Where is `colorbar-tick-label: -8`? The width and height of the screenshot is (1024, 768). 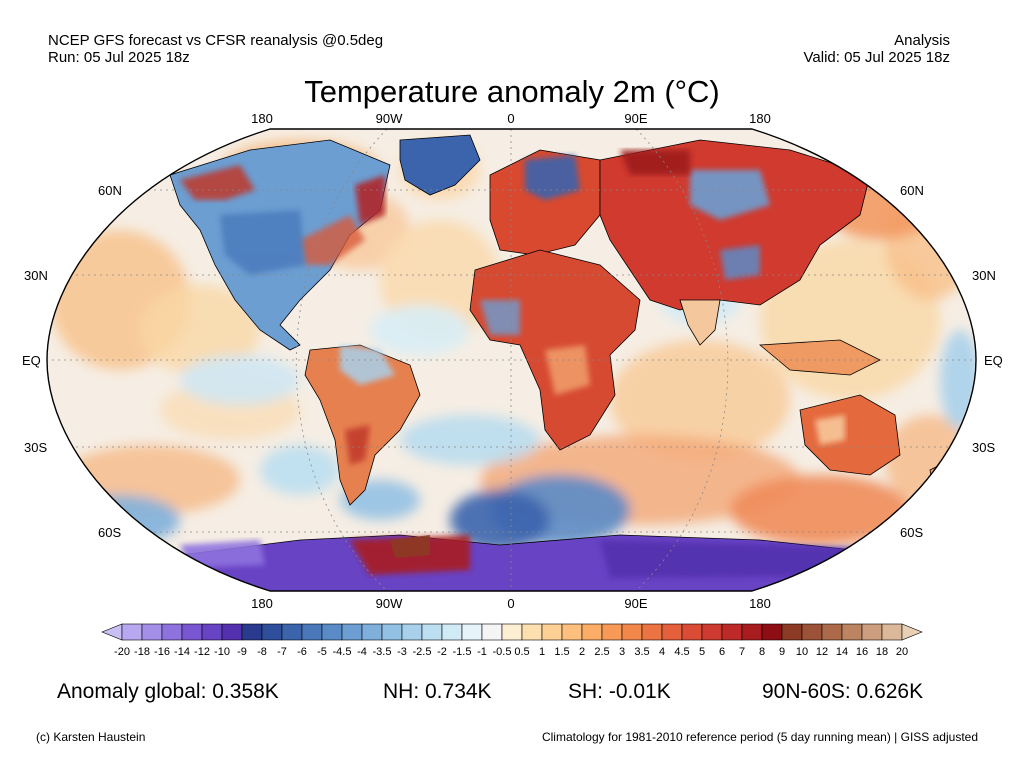
colorbar-tick-label: -8 is located at coordinates (262, 652).